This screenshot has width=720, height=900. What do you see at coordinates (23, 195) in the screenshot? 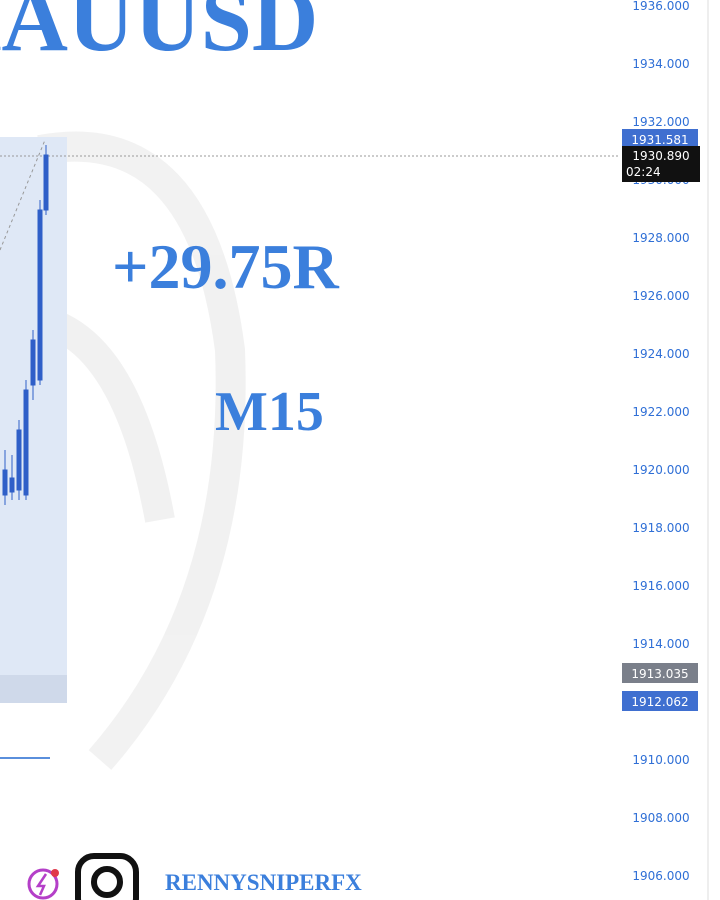
I see `trend-line` at bounding box center [23, 195].